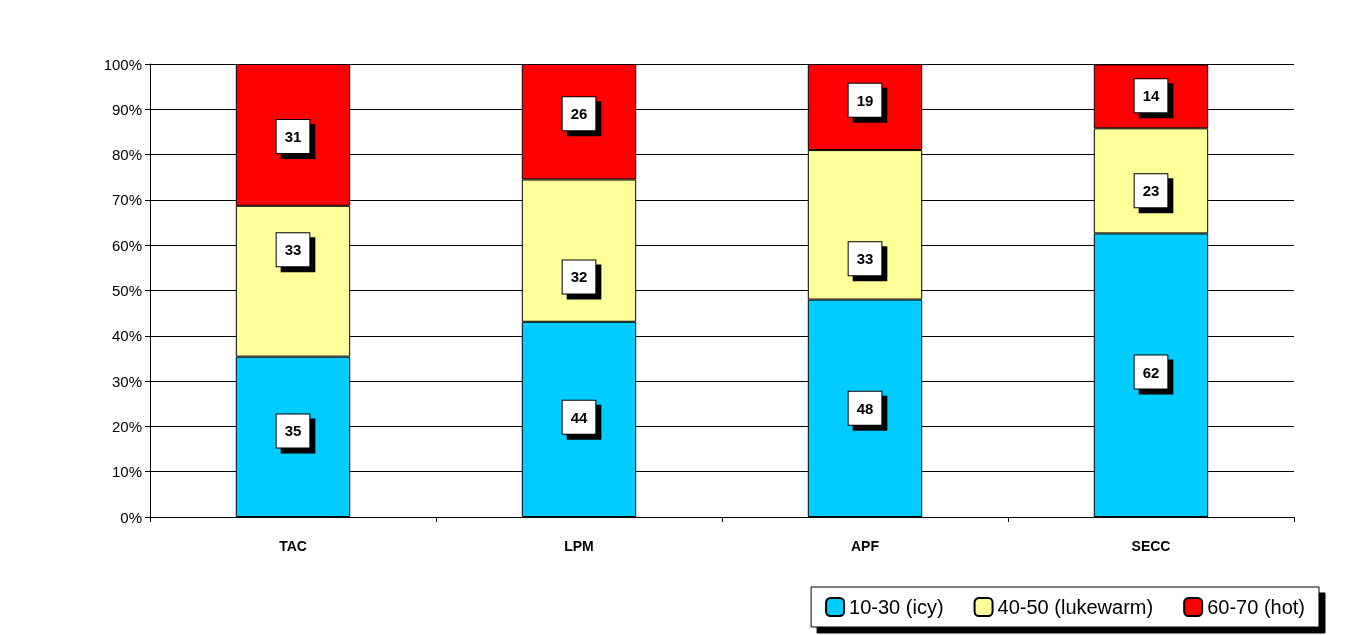 This screenshot has height=635, width=1359. Describe the element at coordinates (579, 546) in the screenshot. I see `x-tick-label: LPM` at that location.